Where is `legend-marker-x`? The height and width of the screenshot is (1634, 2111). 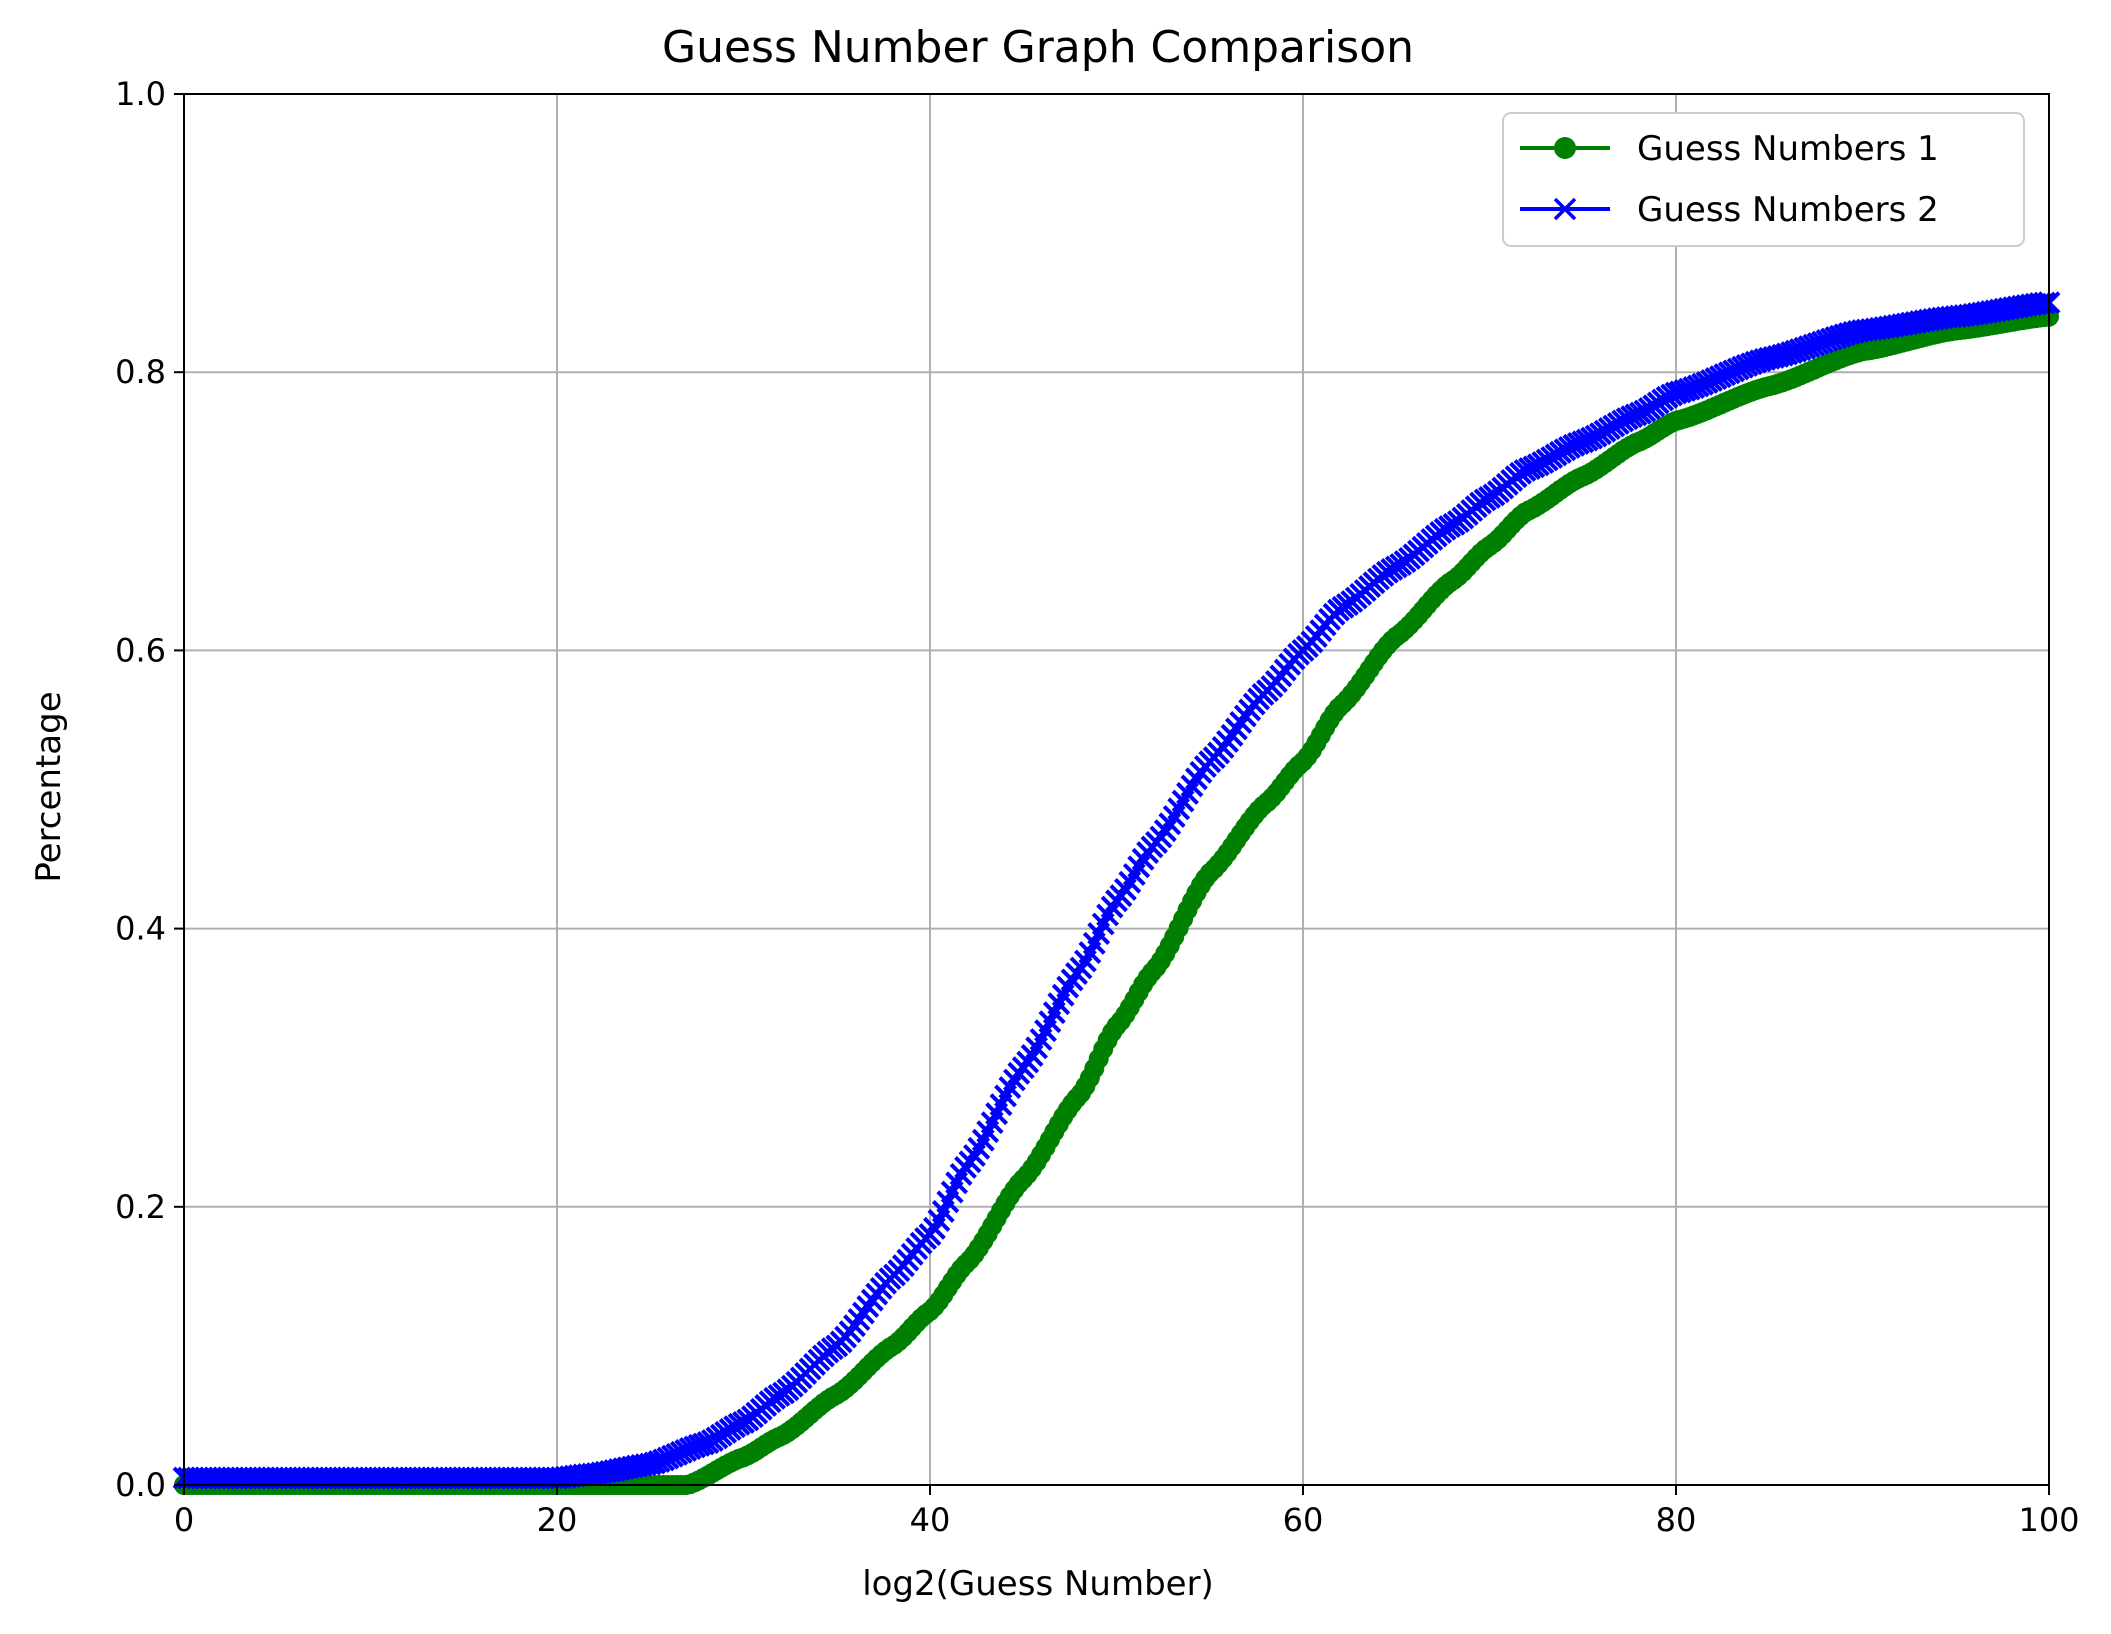
legend-marker-x is located at coordinates (1565, 209).